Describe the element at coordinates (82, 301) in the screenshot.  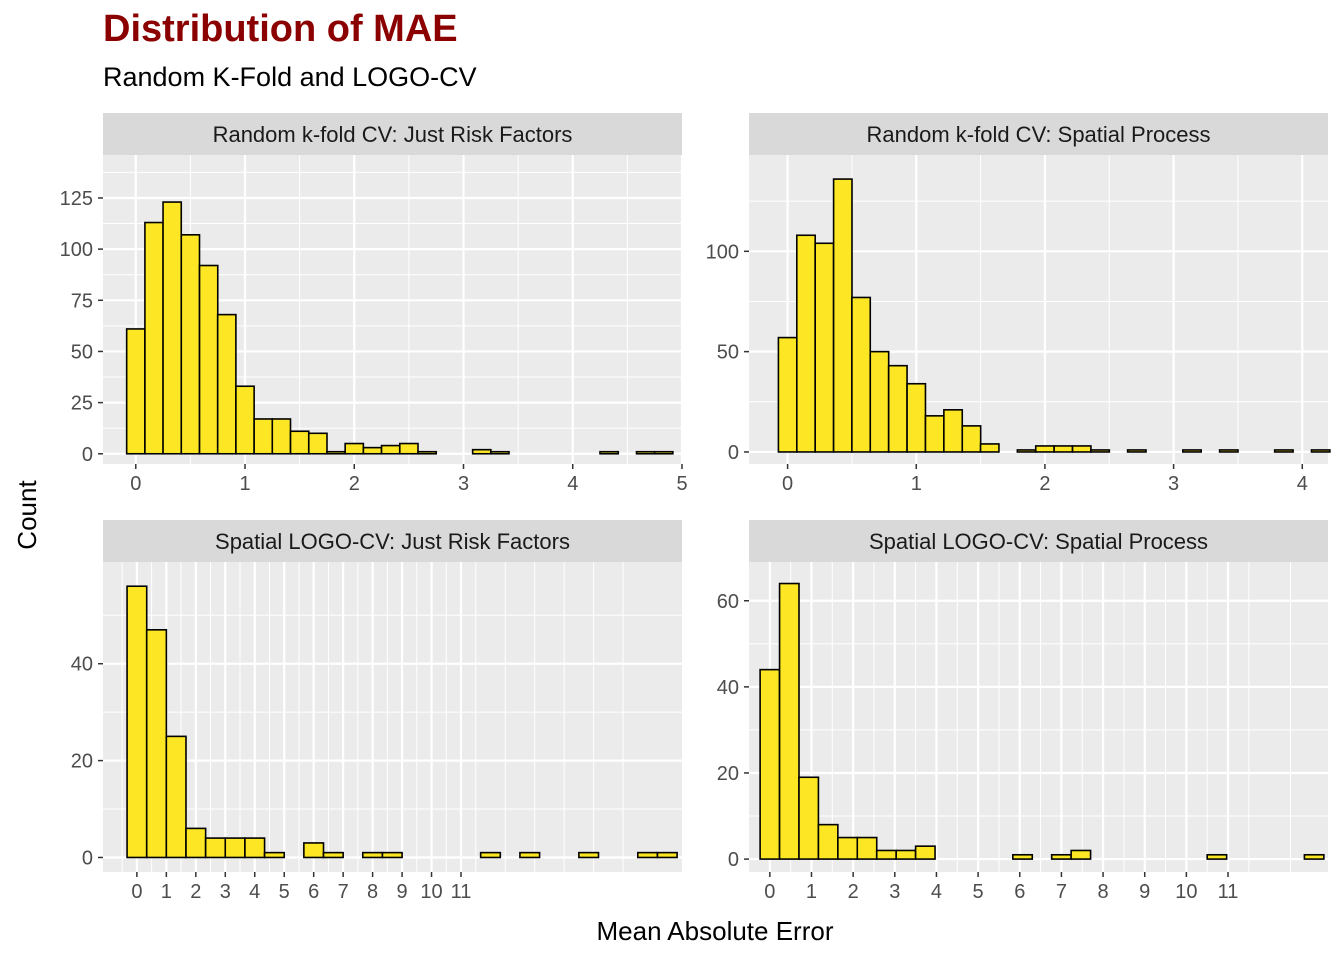
I see `y-tick-label: 75` at that location.